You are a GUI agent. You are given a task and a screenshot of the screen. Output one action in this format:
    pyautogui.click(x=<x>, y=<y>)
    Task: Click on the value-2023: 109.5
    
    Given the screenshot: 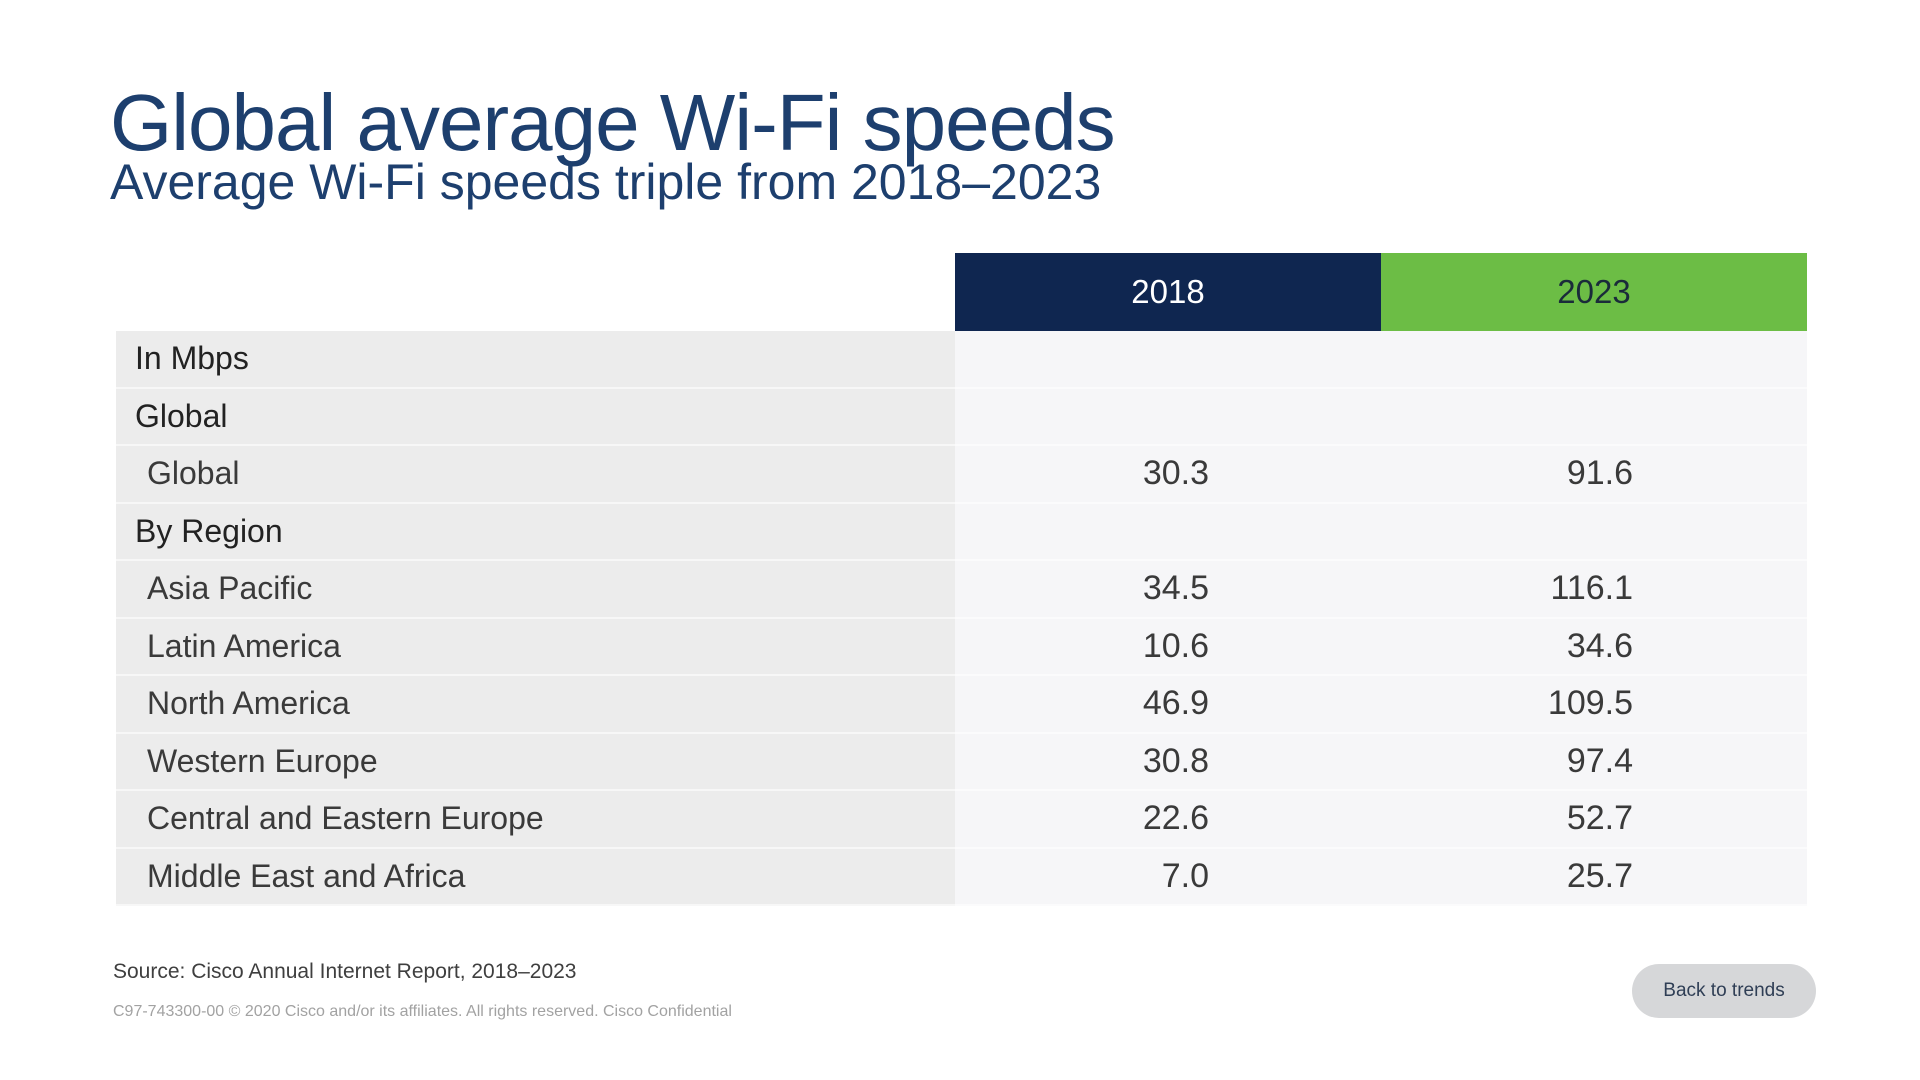 What is the action you would take?
    pyautogui.click(x=1594, y=705)
    